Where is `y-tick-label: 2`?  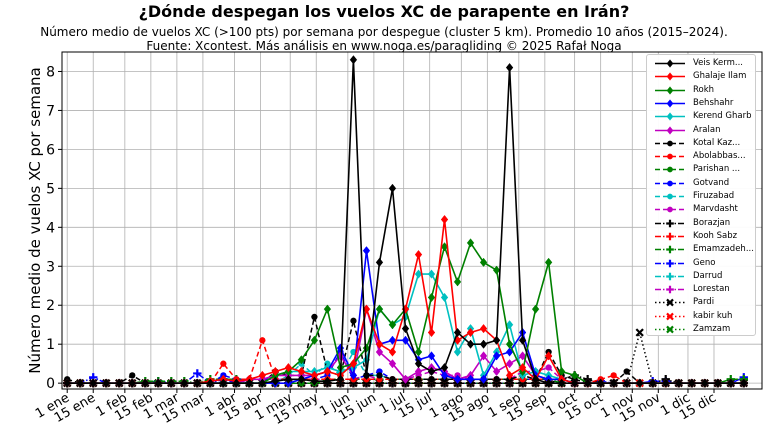 y-tick-label: 2 is located at coordinates (50, 306).